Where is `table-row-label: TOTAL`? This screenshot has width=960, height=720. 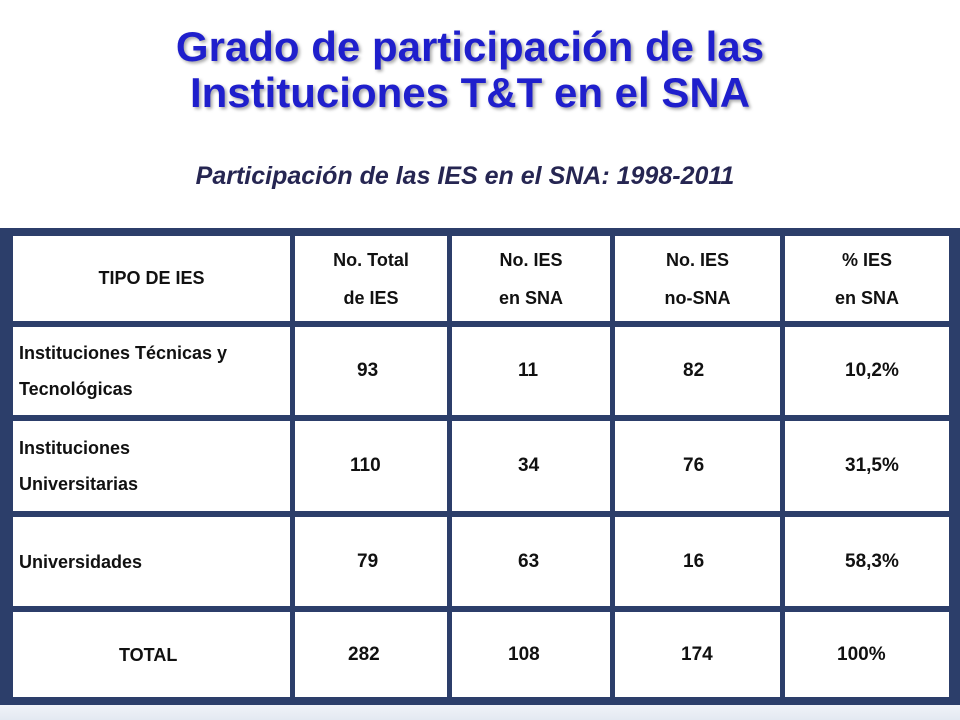 table-row-label: TOTAL is located at coordinates (151, 654).